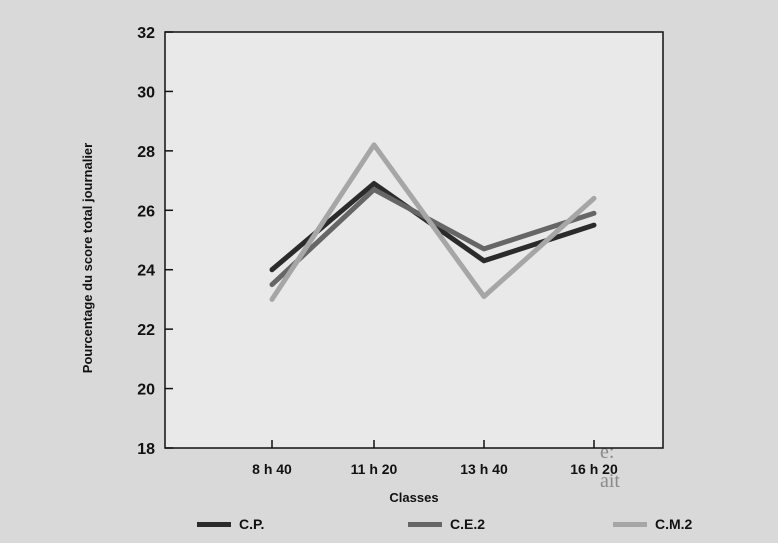  Describe the element at coordinates (87, 258) in the screenshot. I see `y-axis-title: Pourcentage du score total journalier` at that location.